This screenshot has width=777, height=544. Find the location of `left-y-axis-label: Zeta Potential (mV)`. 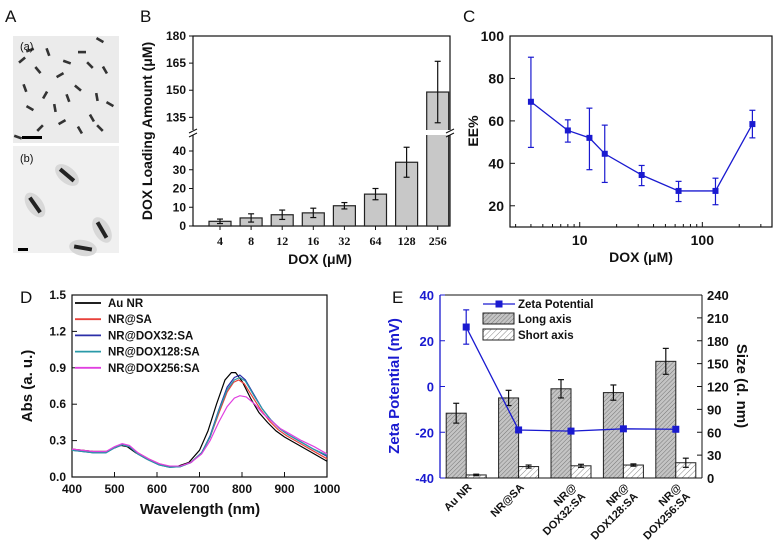

left-y-axis-label: Zeta Potential (mV) is located at coordinates (394, 386).